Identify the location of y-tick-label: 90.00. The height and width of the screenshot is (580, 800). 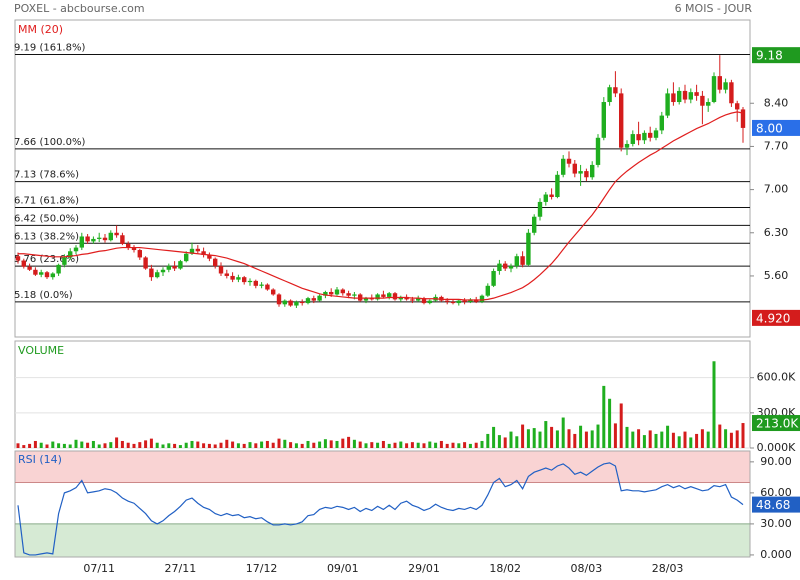
(776, 461).